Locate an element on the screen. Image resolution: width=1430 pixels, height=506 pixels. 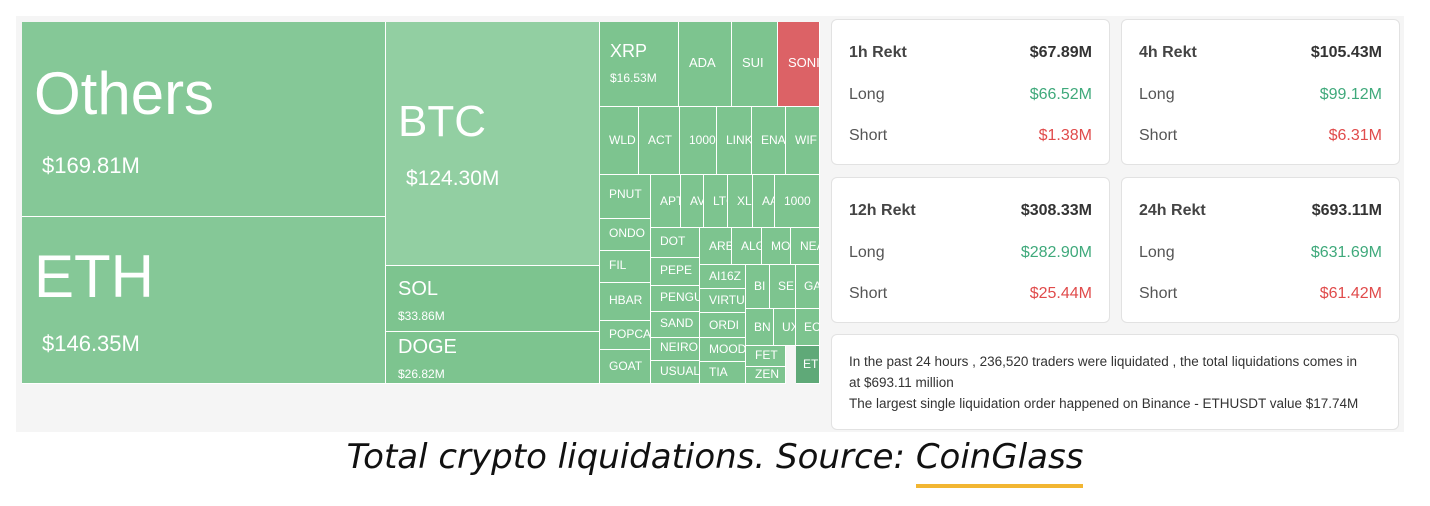
treemap-tile-pengu: PENGU is located at coordinates (675, 299).